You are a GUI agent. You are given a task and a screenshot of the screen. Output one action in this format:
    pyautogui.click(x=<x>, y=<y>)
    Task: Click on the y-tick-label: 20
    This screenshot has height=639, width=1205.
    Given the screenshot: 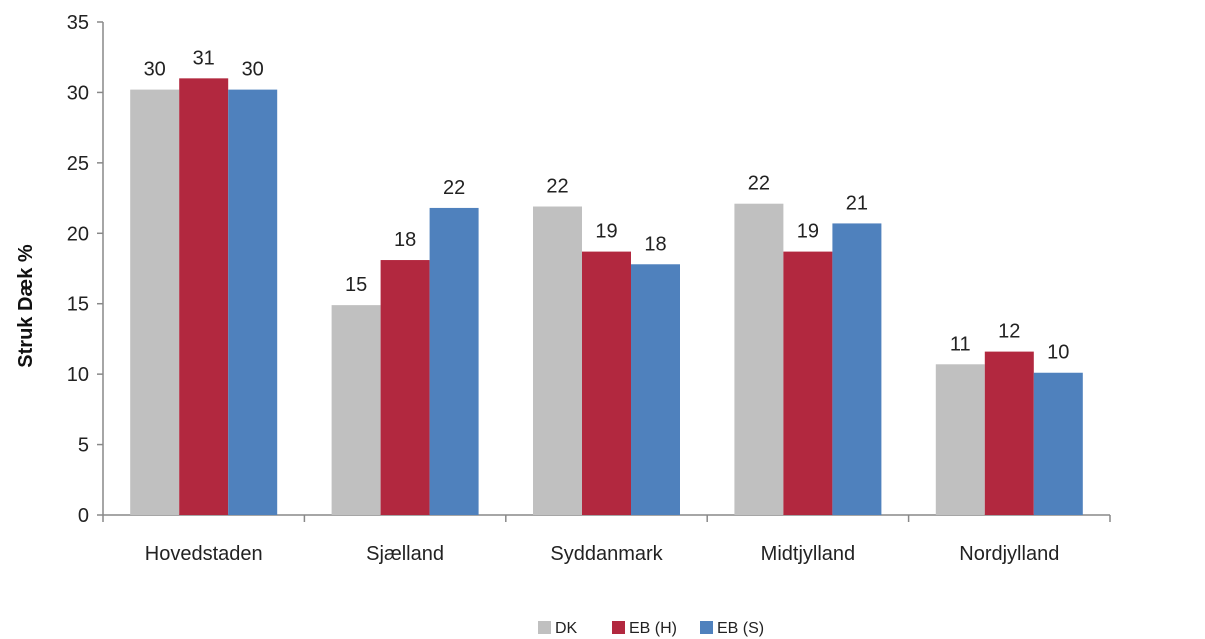 What is the action you would take?
    pyautogui.click(x=78, y=234)
    